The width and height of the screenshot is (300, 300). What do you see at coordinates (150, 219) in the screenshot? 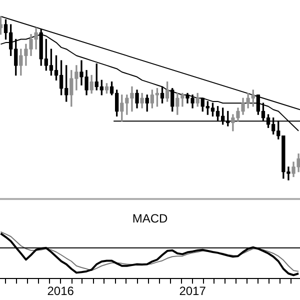
I see `chart-title: MACD` at bounding box center [150, 219].